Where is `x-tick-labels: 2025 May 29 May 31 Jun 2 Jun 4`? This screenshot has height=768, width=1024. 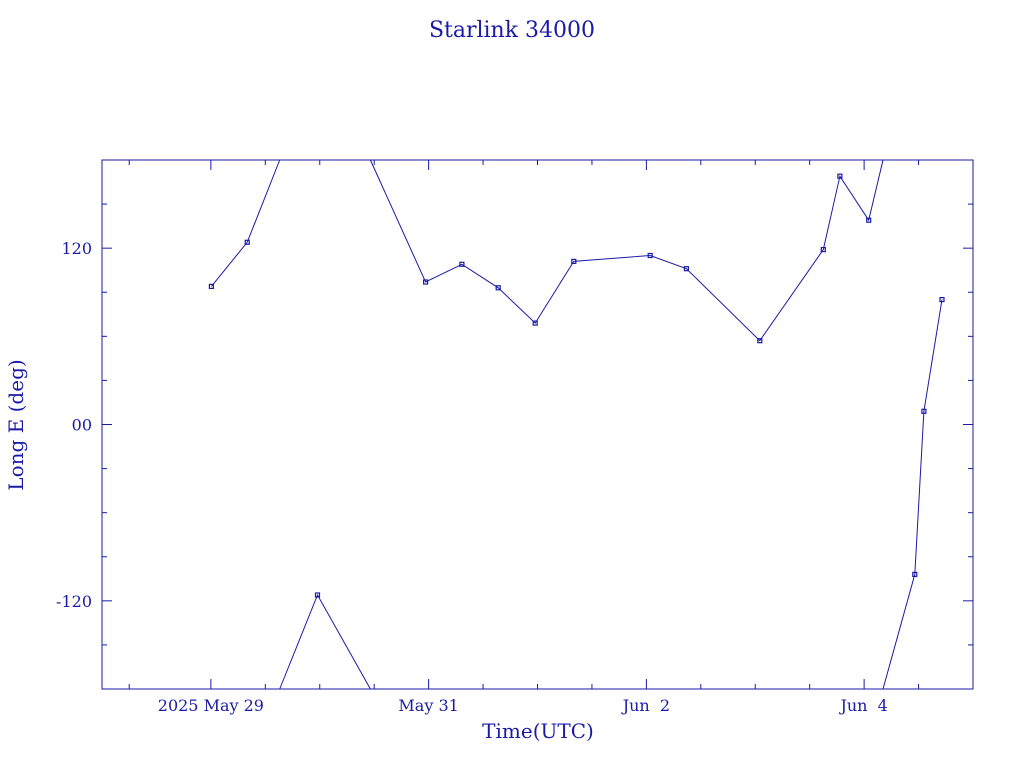
x-tick-labels: 2025 May 29 May 31 Jun 2 Jun 4 is located at coordinates (523, 705).